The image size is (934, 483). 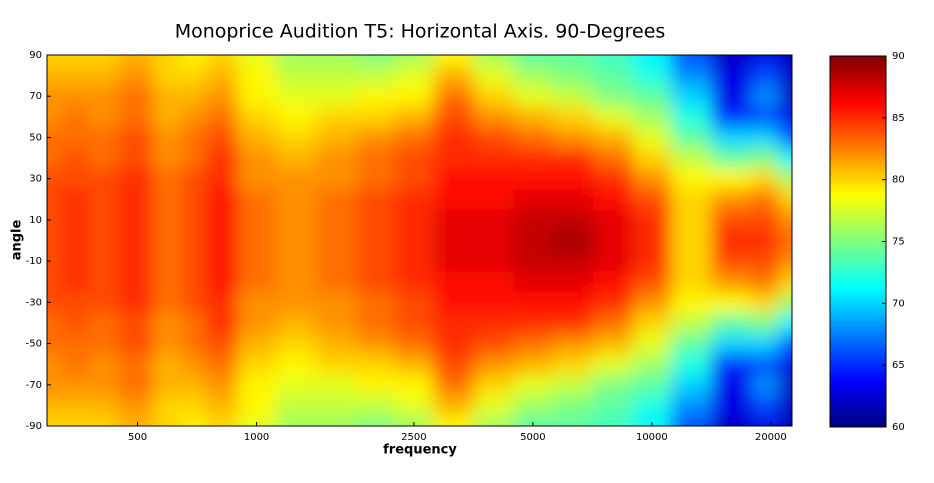 What do you see at coordinates (35, 55) in the screenshot?
I see `y-tick-label: 90` at bounding box center [35, 55].